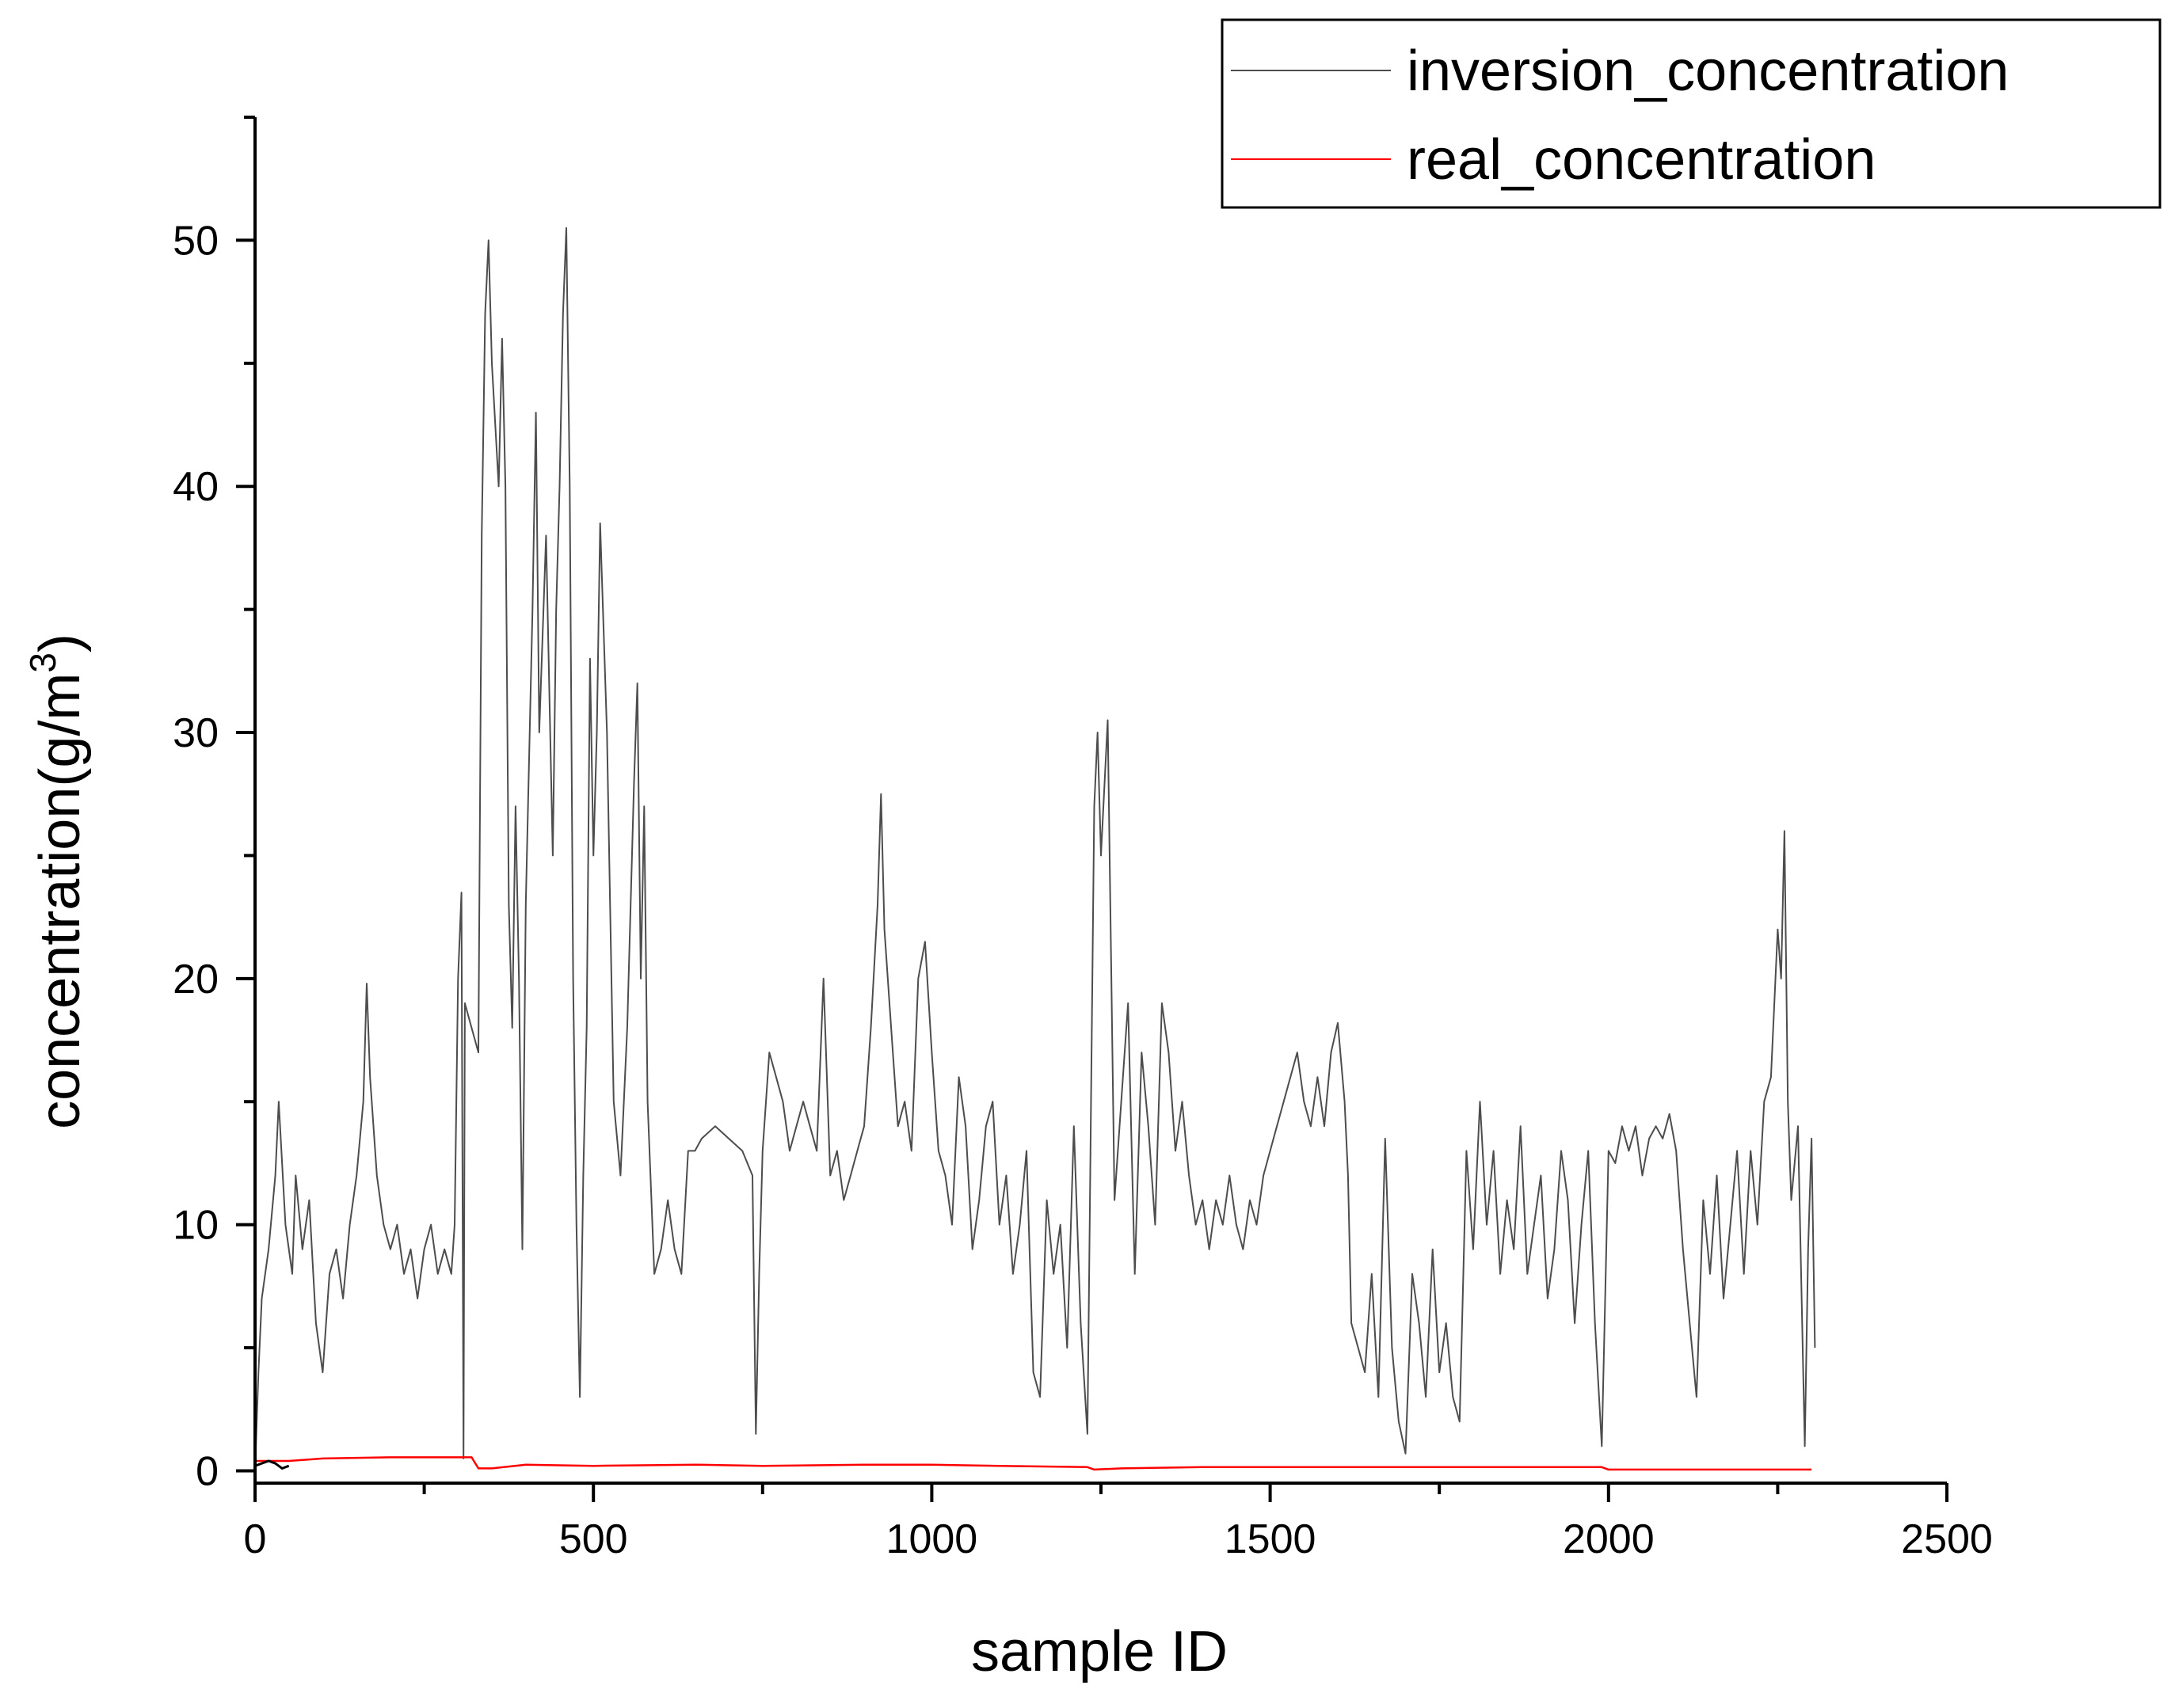 The image size is (2175, 1708). What do you see at coordinates (196, 979) in the screenshot?
I see `y-tick-label: 20` at bounding box center [196, 979].